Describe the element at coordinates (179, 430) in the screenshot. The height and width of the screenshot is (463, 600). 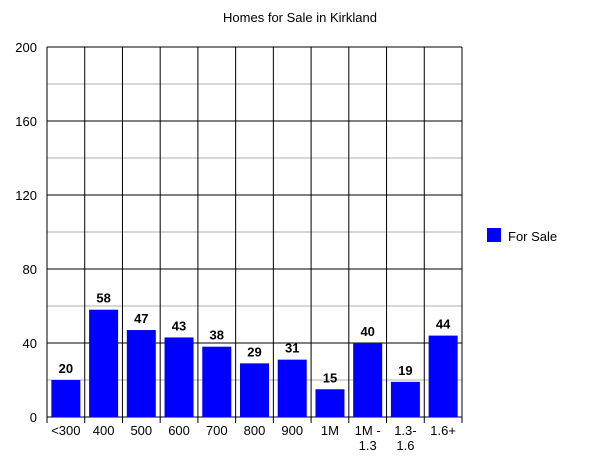
I see `x-category-label: 600` at that location.